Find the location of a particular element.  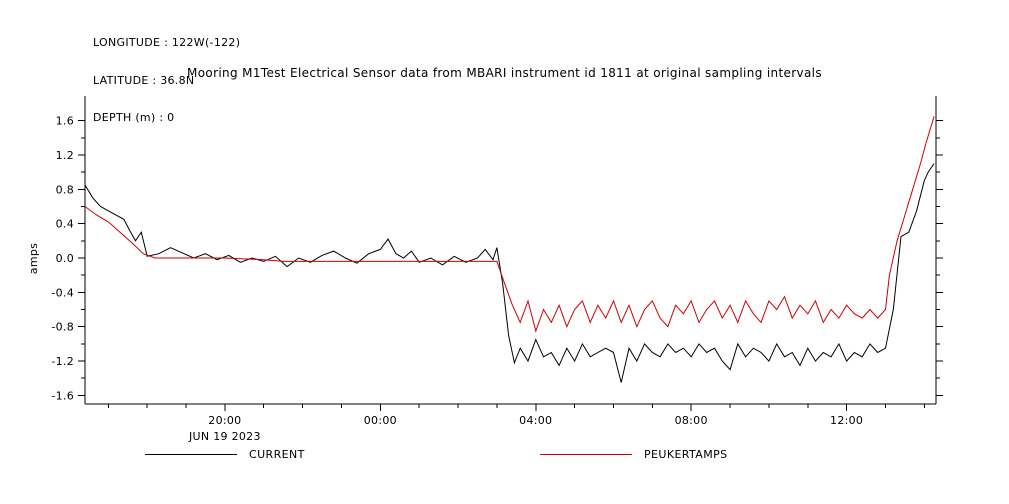

longitude-label: LONGITUDE : 122W(-122) is located at coordinates (167, 42).